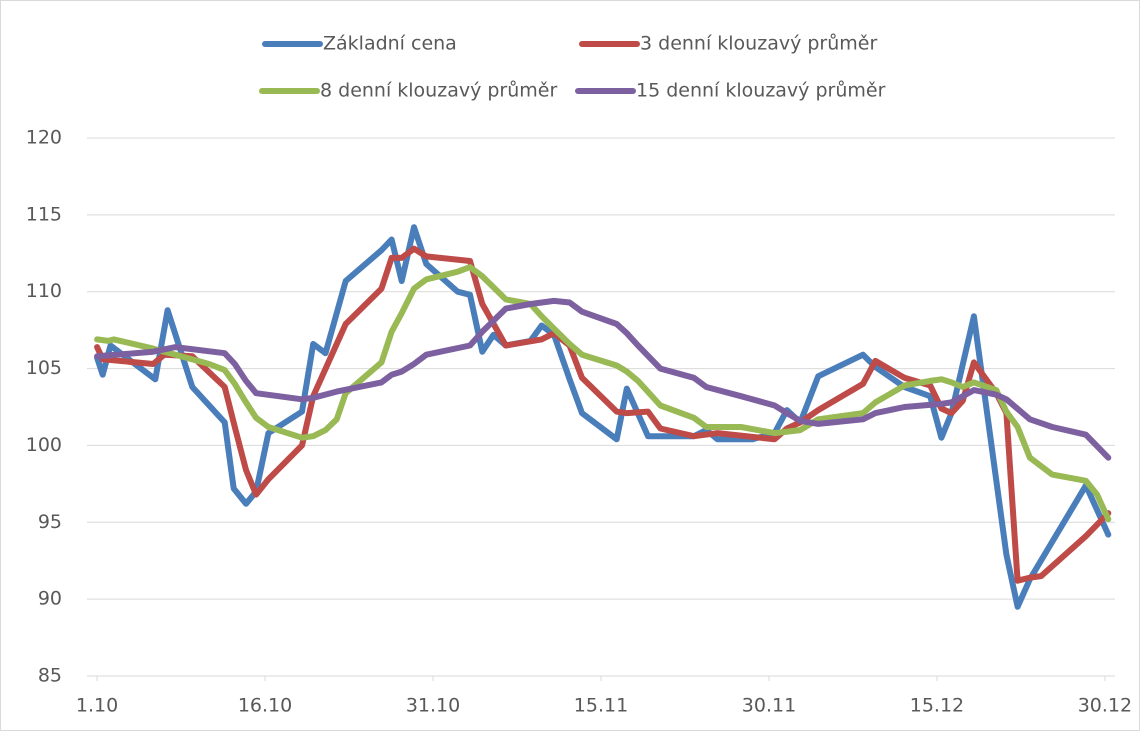  I want to click on x-tick-label: 31.10, so click(433, 706).